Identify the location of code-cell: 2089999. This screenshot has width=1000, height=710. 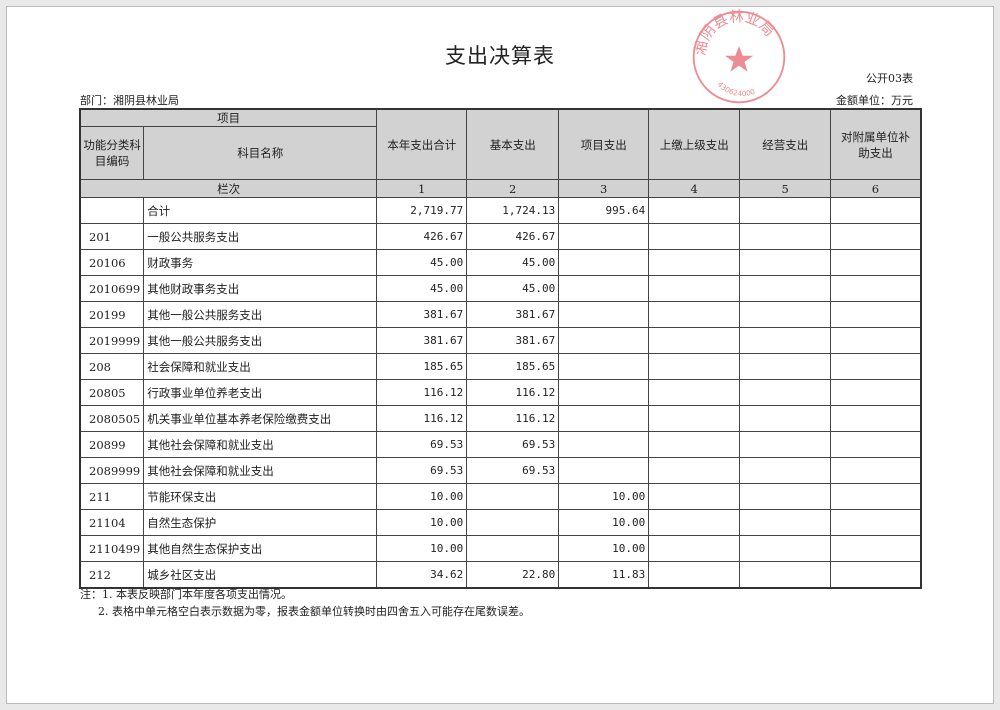
(112, 470).